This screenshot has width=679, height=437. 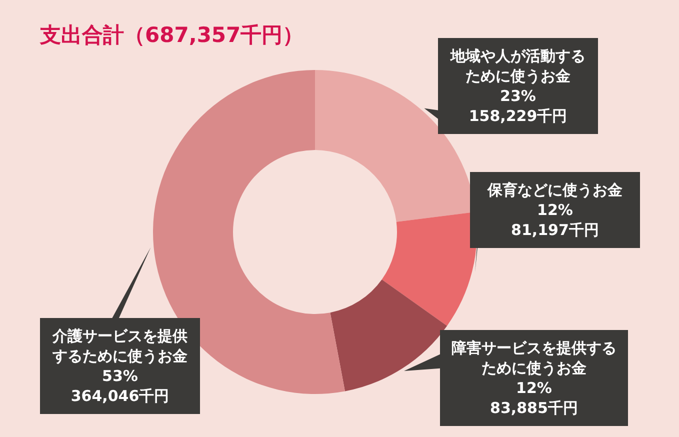 What do you see at coordinates (555, 220) in the screenshot?
I see `data-label: 12% 81,197千円` at bounding box center [555, 220].